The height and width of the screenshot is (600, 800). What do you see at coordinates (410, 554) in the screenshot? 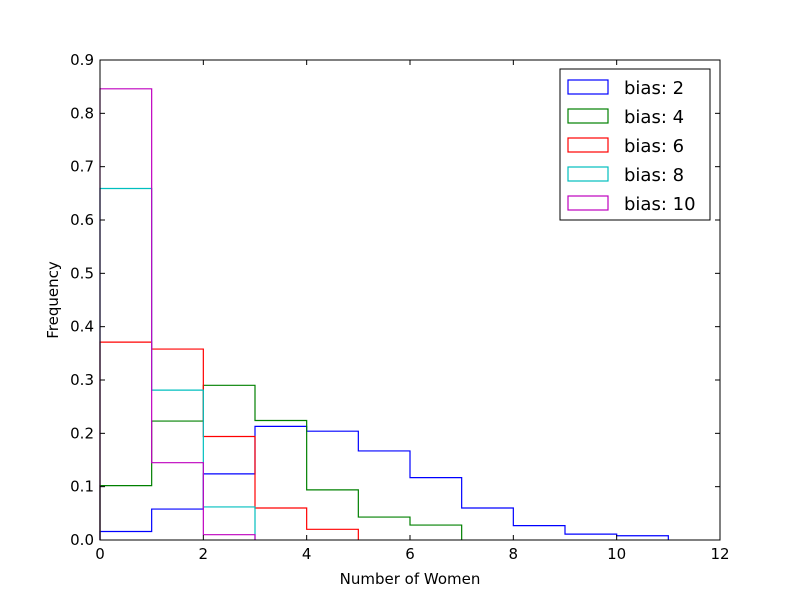
I see `x-tick-label: 6` at bounding box center [410, 554].